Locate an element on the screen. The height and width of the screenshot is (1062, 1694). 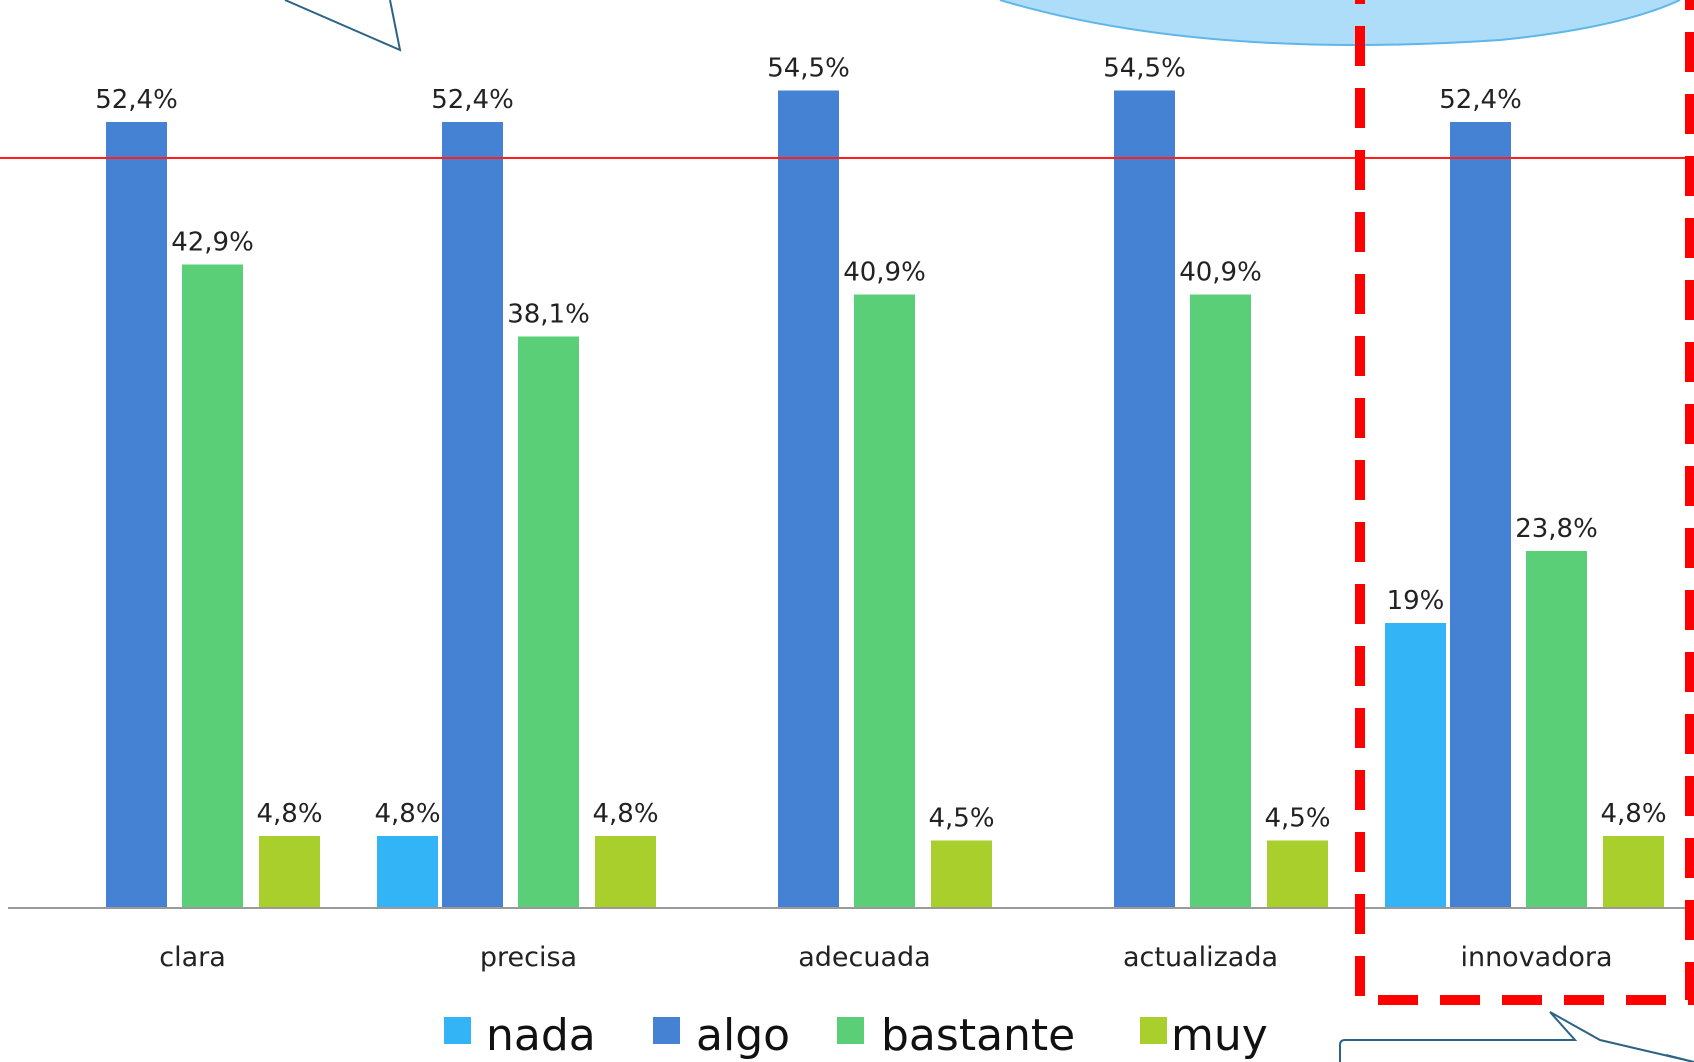
legend-swatch-bastante is located at coordinates (850, 1030).